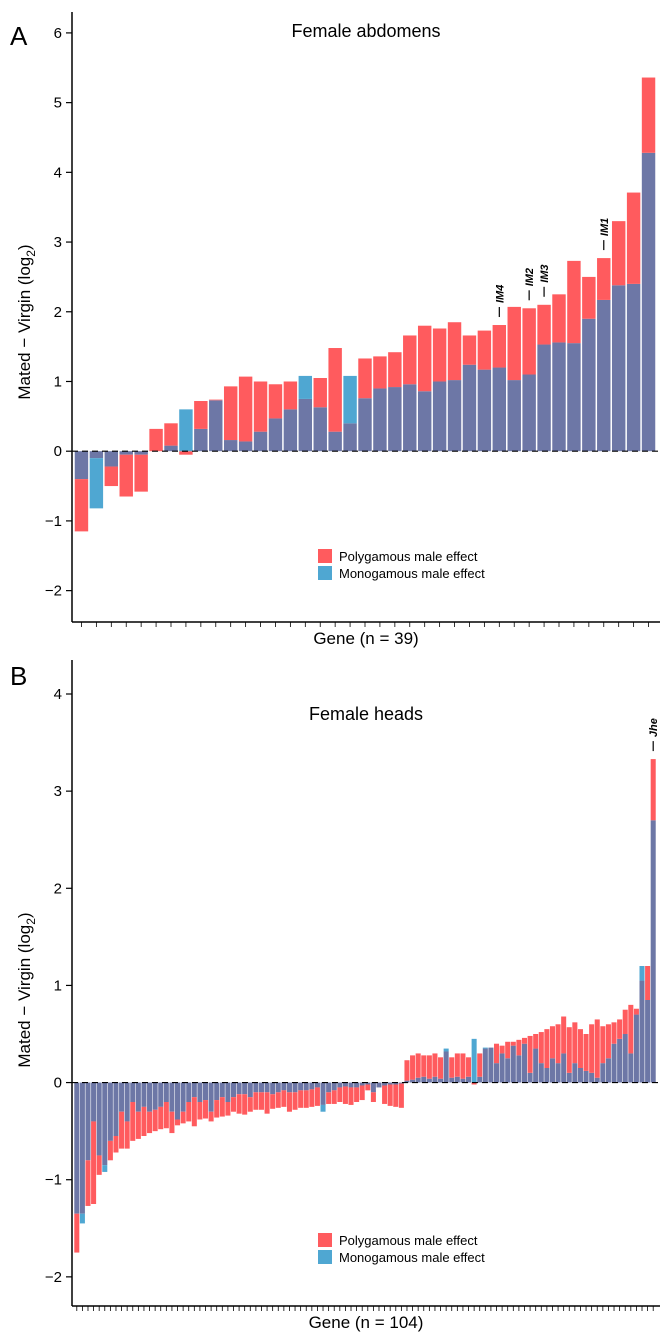  What do you see at coordinates (58, 103) in the screenshot?
I see `y-tick-label: 5` at bounding box center [58, 103].